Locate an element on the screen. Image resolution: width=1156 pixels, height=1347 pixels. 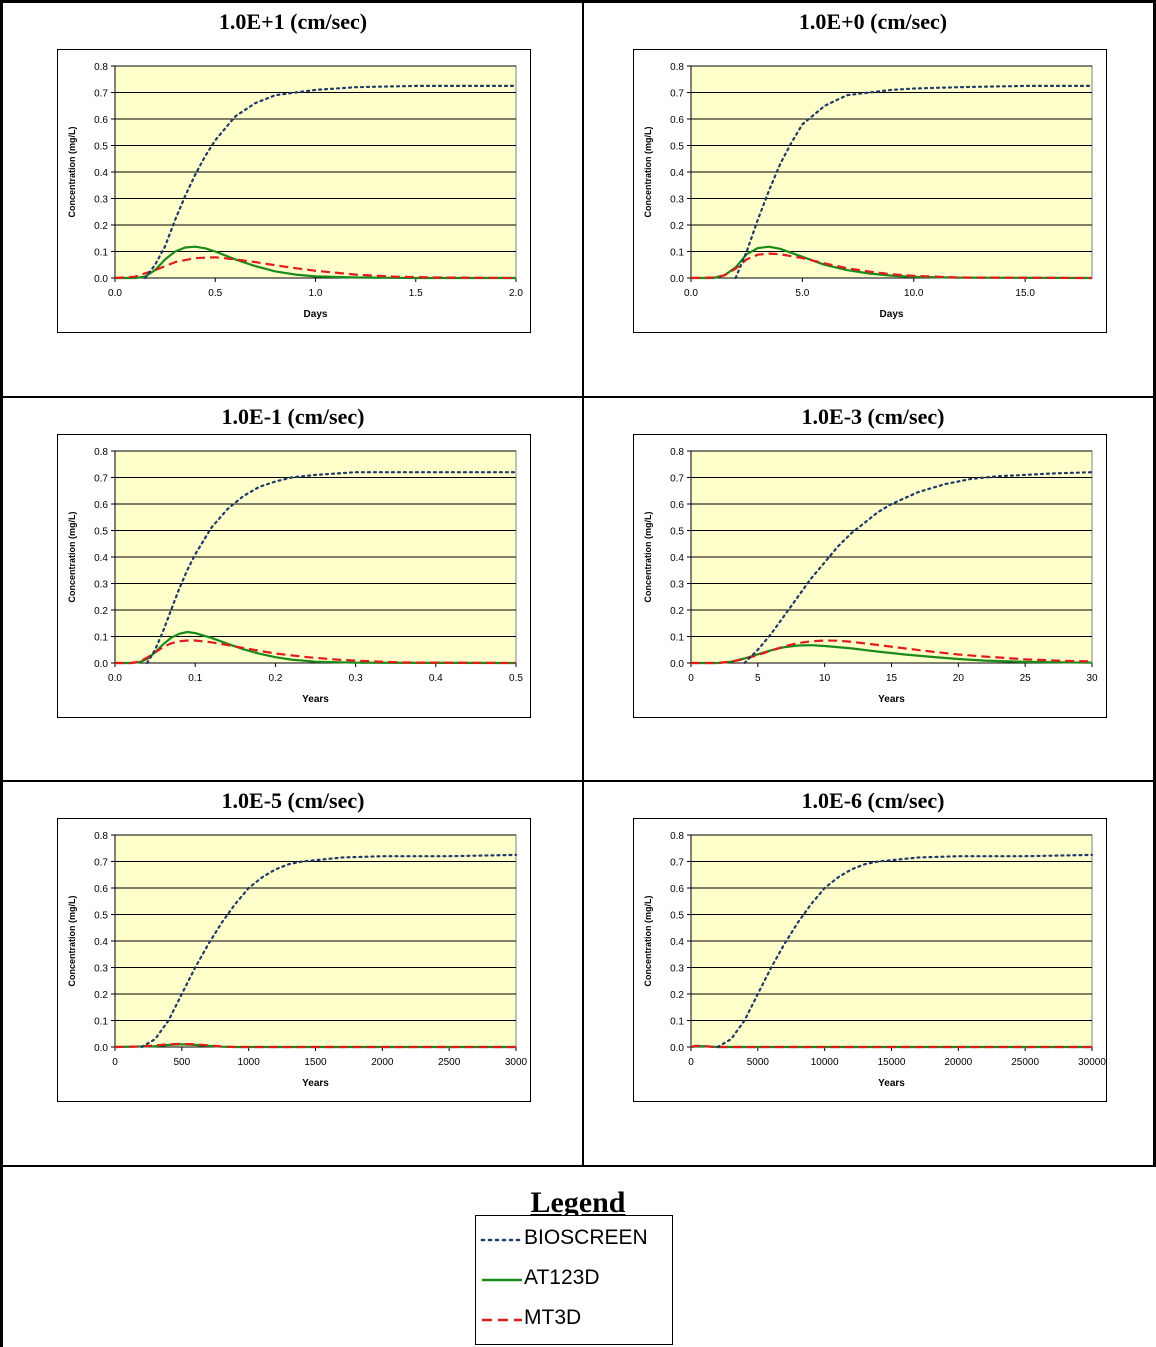
x-tick-label: 25000 is located at coordinates (1025, 1062).